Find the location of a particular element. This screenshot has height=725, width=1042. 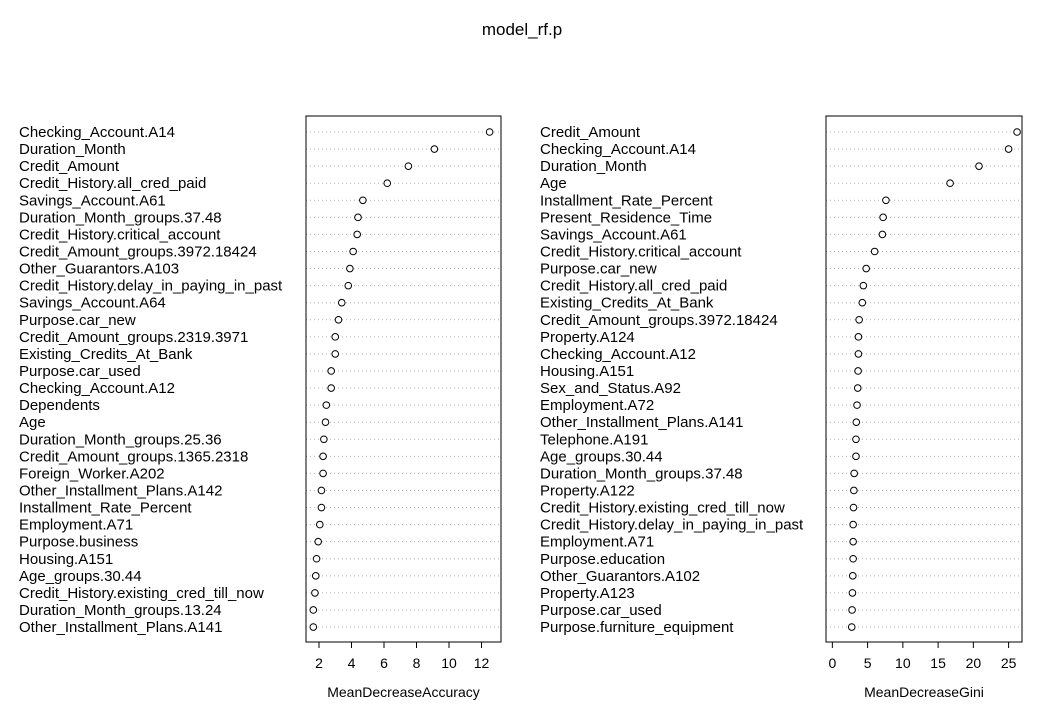

acc-row-label: Duration_Month_groups.37.48 is located at coordinates (120, 217).